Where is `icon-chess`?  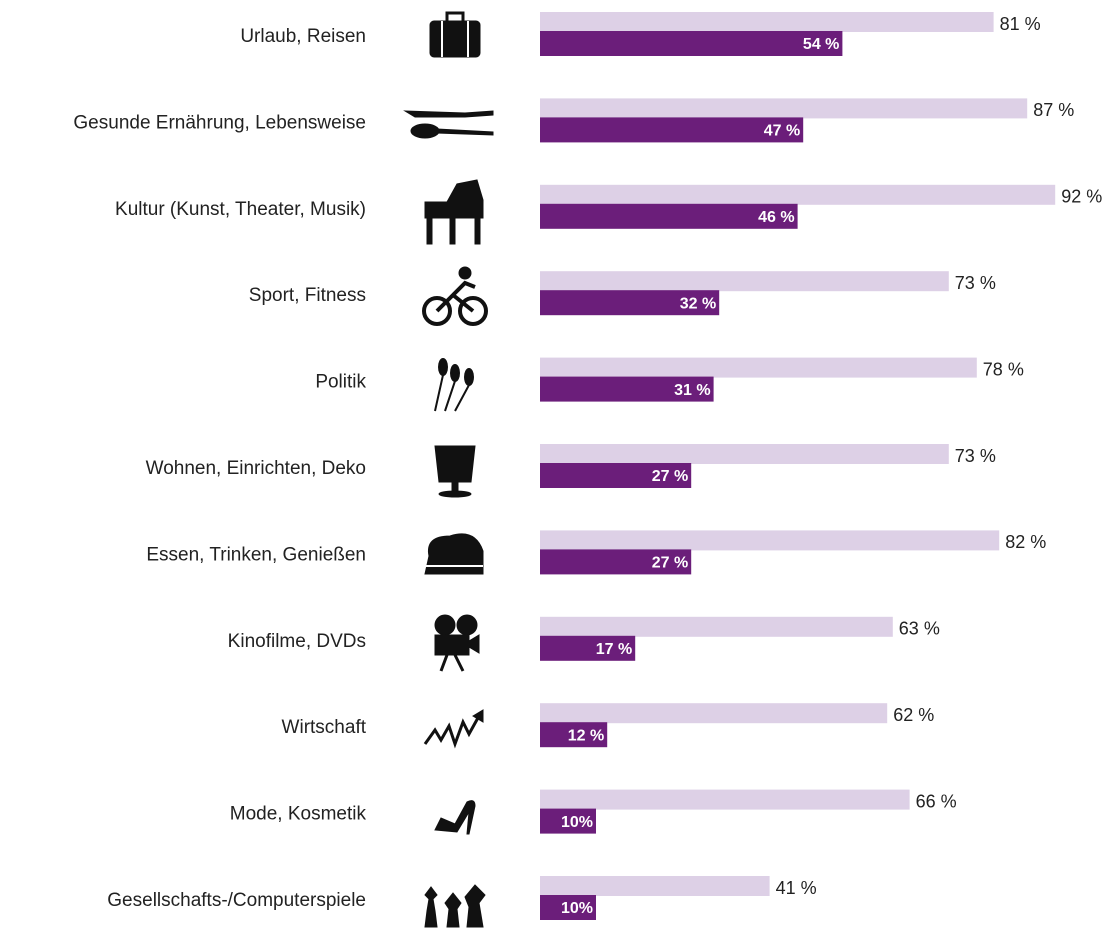
icon-chess is located at coordinates (455, 906).